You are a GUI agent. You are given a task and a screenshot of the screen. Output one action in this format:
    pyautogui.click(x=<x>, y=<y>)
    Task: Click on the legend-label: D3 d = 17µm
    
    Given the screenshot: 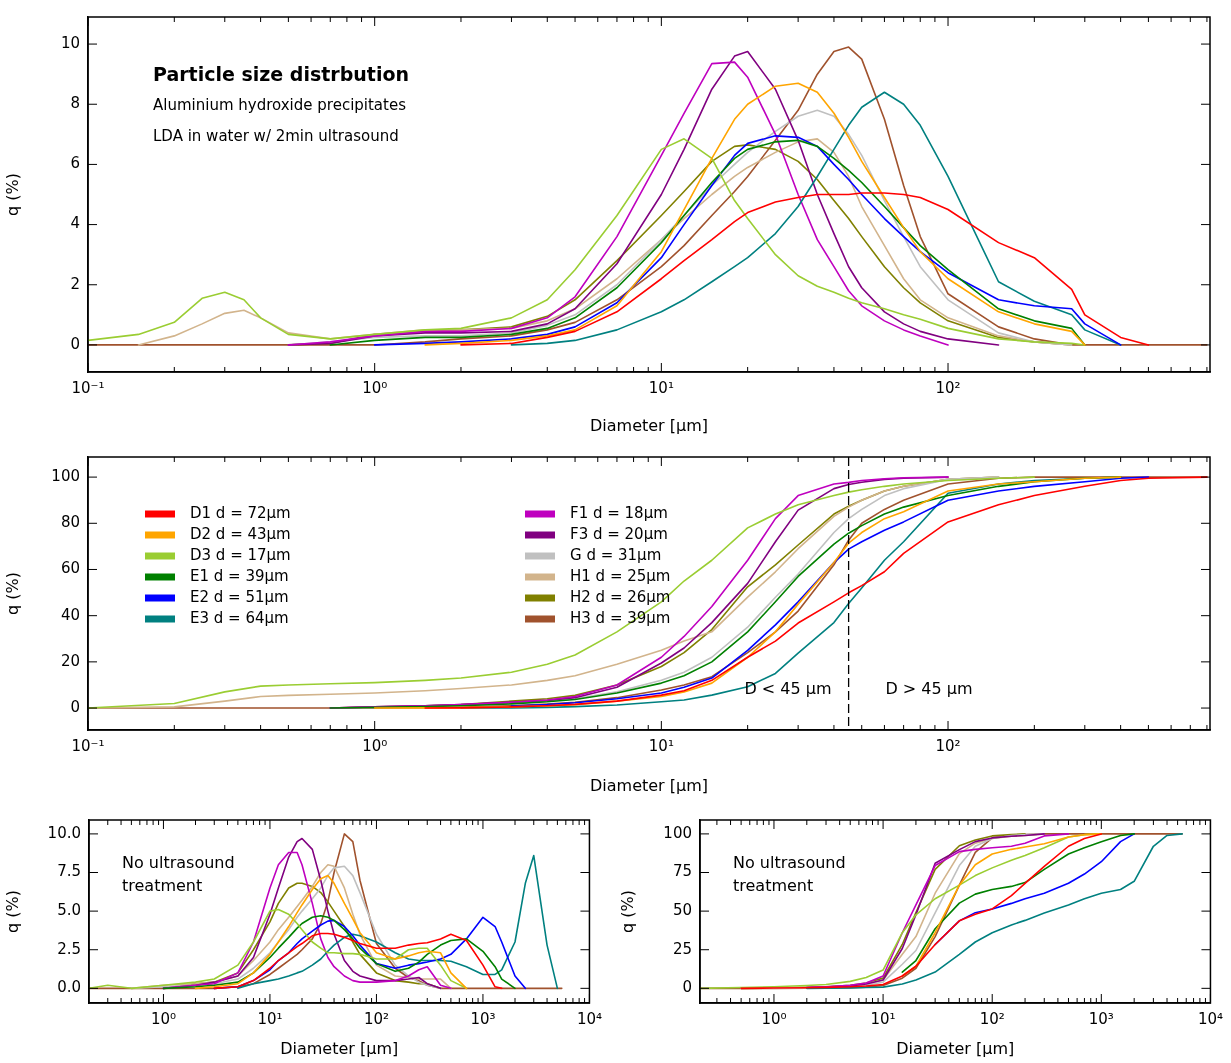 What is the action you would take?
    pyautogui.click(x=240, y=554)
    